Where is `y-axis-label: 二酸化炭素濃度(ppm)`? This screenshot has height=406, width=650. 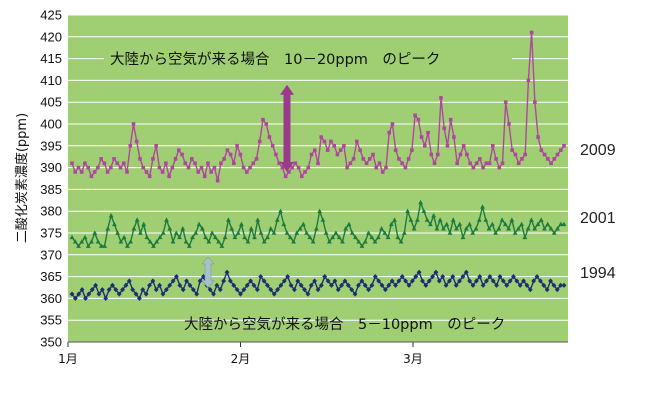
y-axis-label: 二酸化炭素濃度(ppm) is located at coordinates (22, 178).